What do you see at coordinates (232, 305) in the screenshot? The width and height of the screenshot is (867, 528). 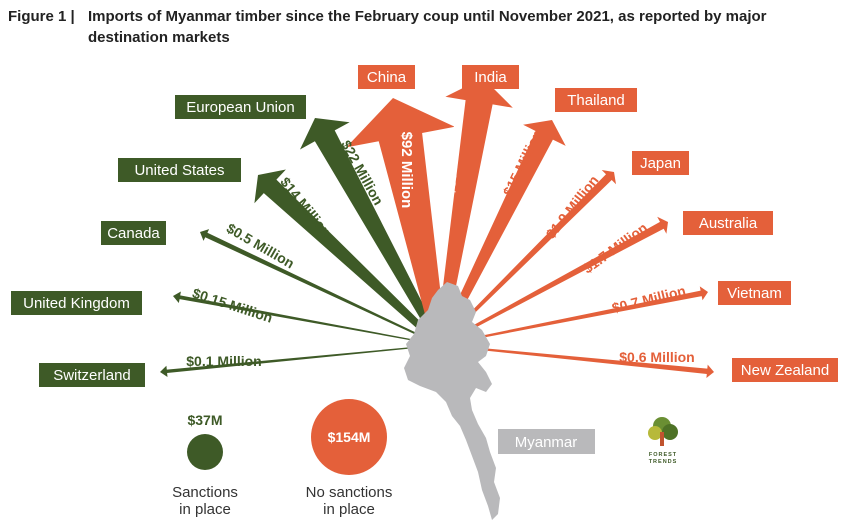 I see `value-label-united-kingdom: $0.15 Million` at bounding box center [232, 305].